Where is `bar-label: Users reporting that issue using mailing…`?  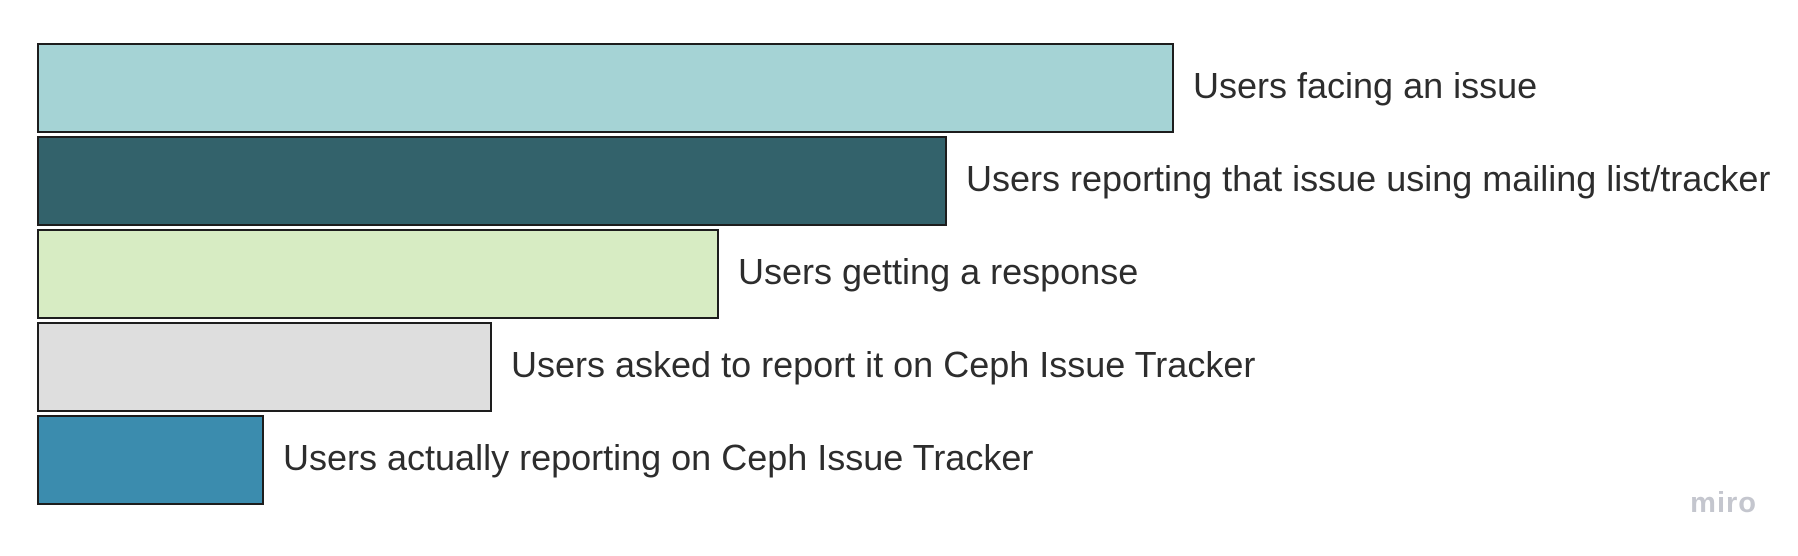 bar-label: Users reporting that issue using mailing… is located at coordinates (1368, 178).